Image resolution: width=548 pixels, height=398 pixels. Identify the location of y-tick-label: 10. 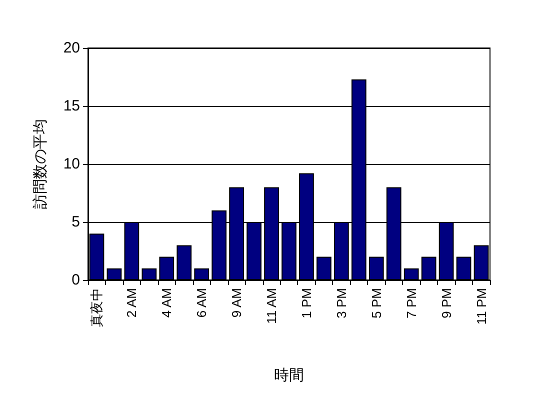
(71, 164).